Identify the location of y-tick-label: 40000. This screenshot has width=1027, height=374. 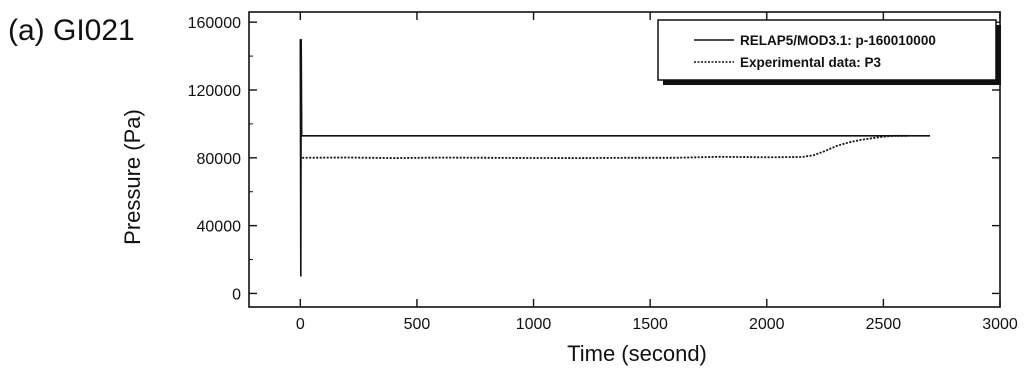
(219, 227).